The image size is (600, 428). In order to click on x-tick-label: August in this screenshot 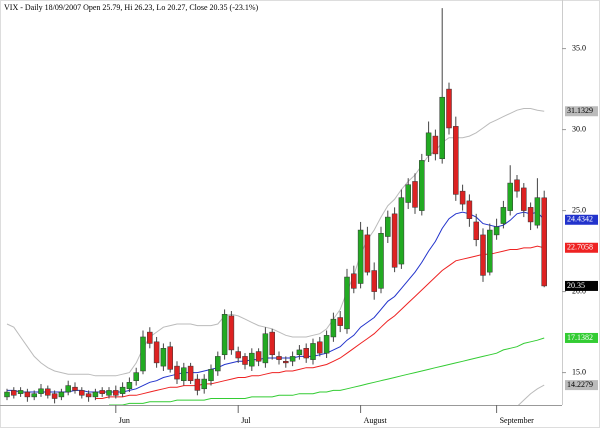, I will do `click(376, 420)`.